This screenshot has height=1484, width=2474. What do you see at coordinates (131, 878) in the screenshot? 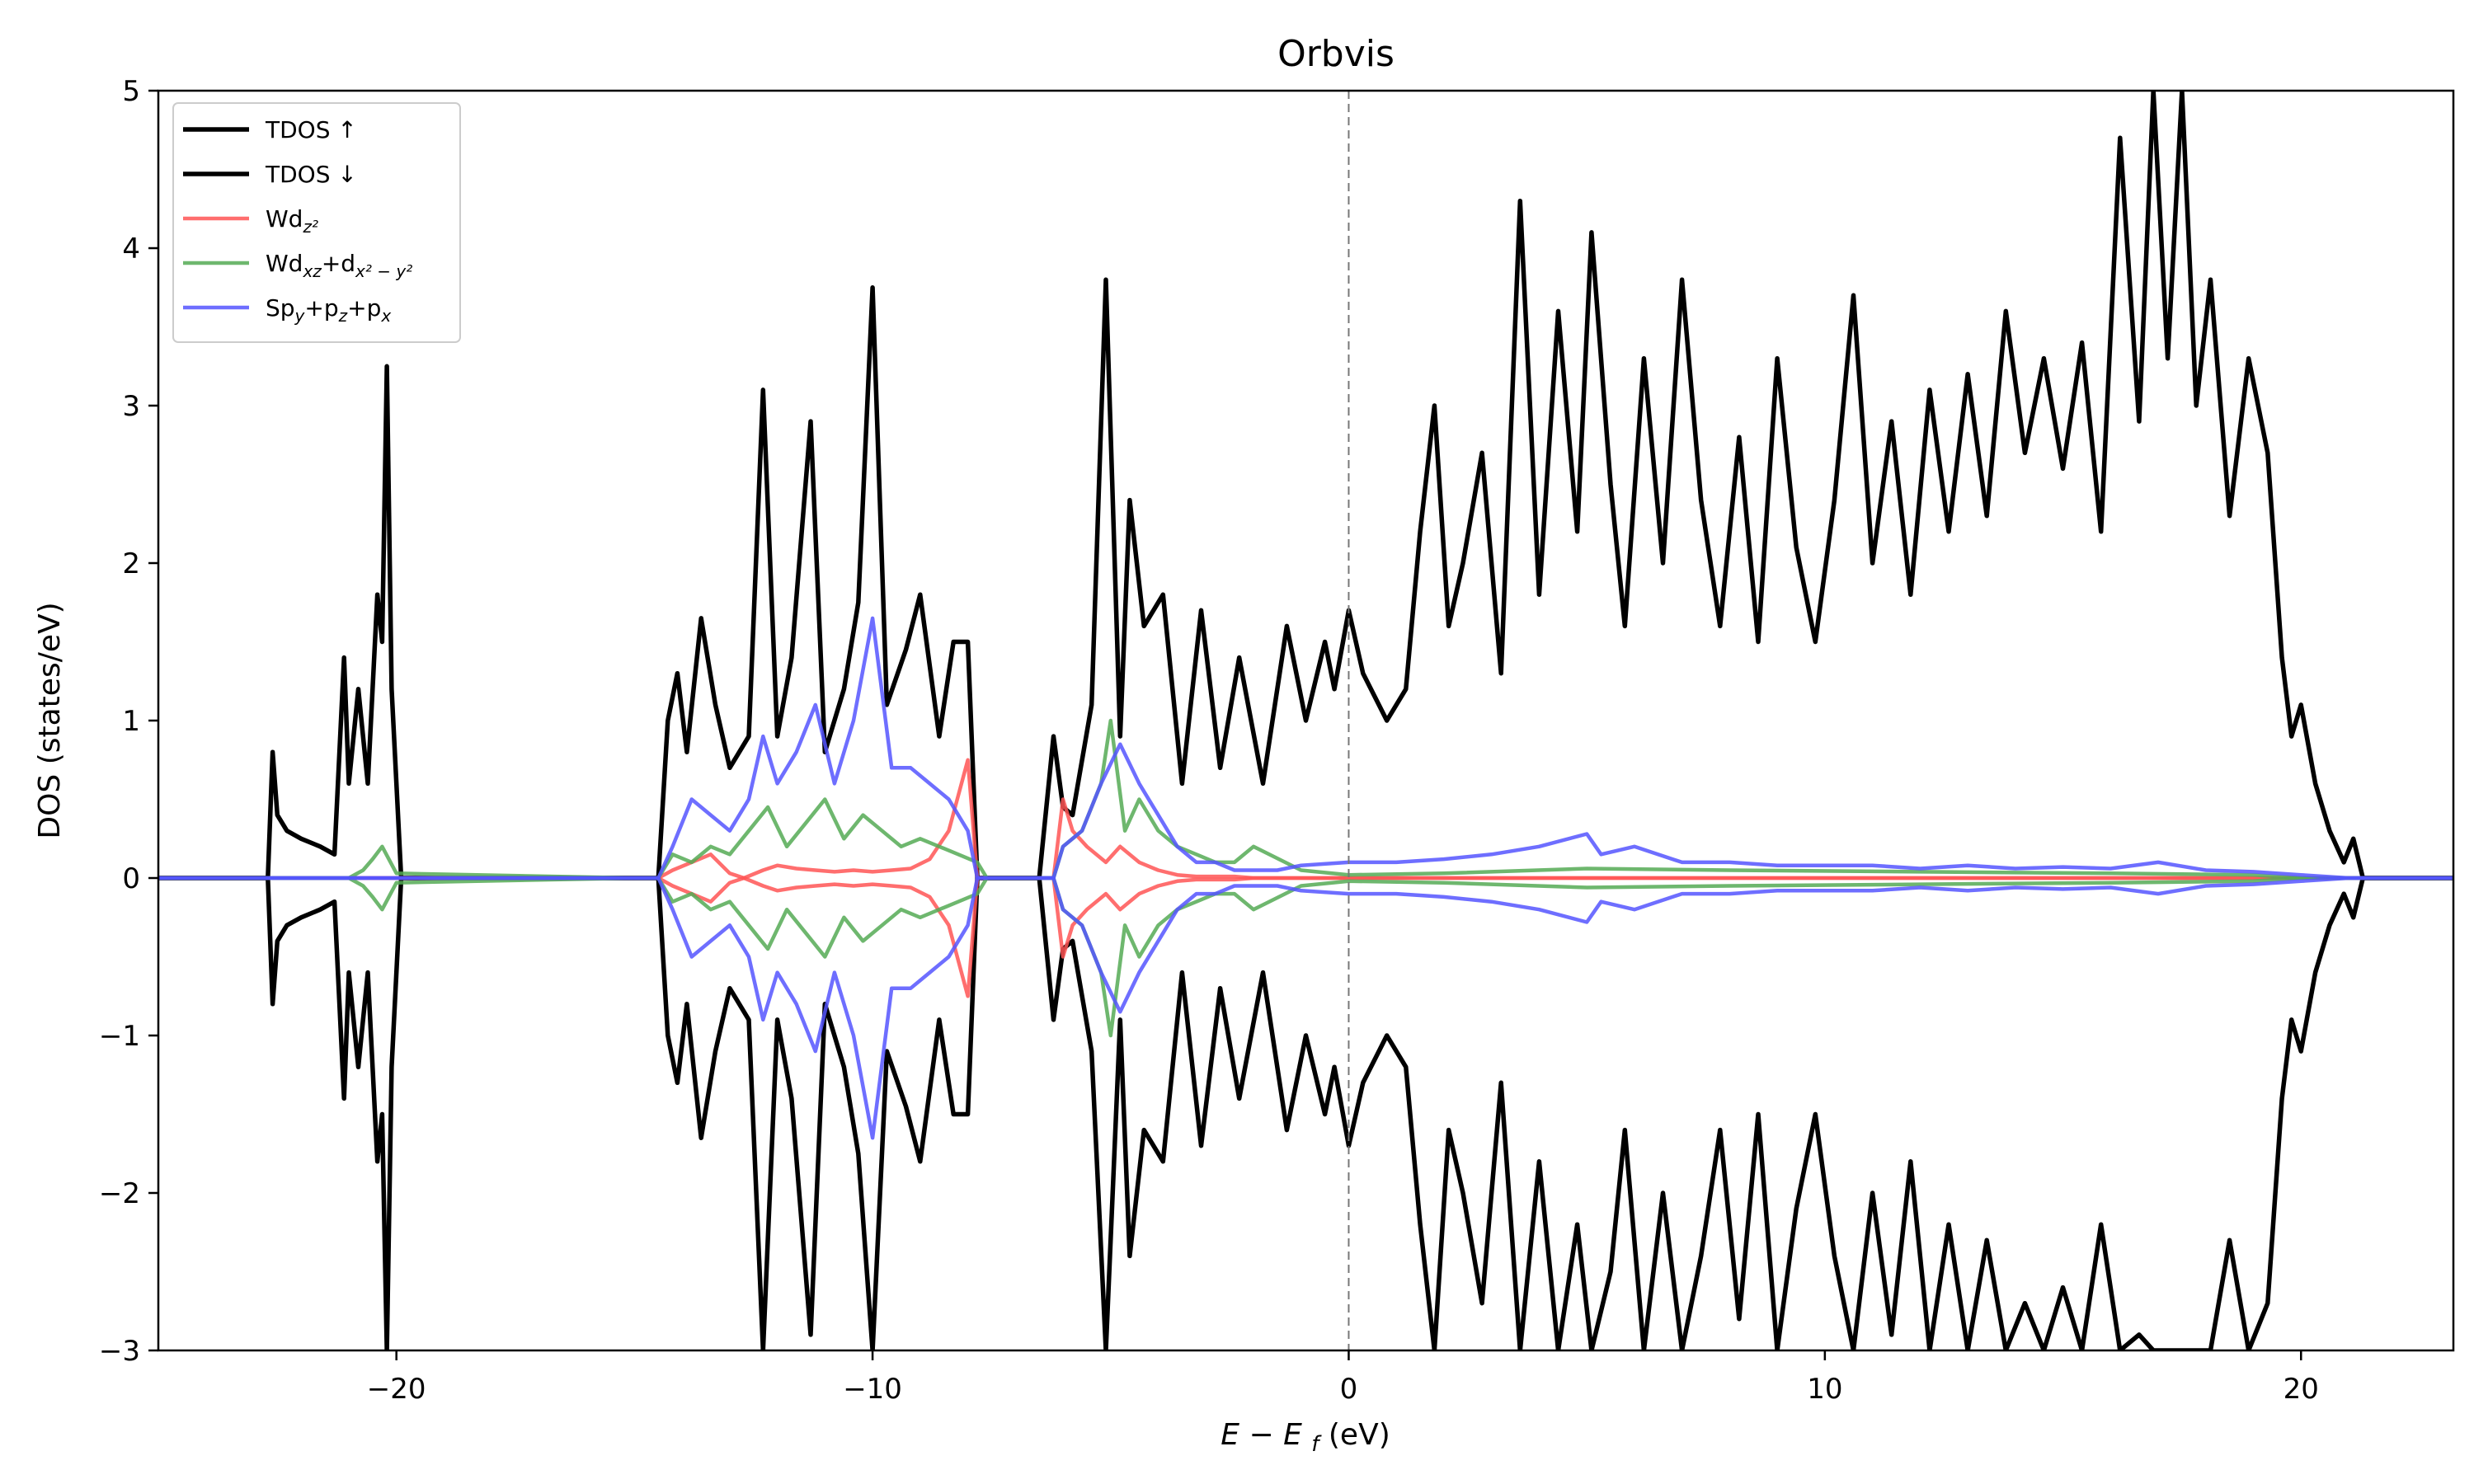
I see `y-tick-label: 0` at bounding box center [131, 878].